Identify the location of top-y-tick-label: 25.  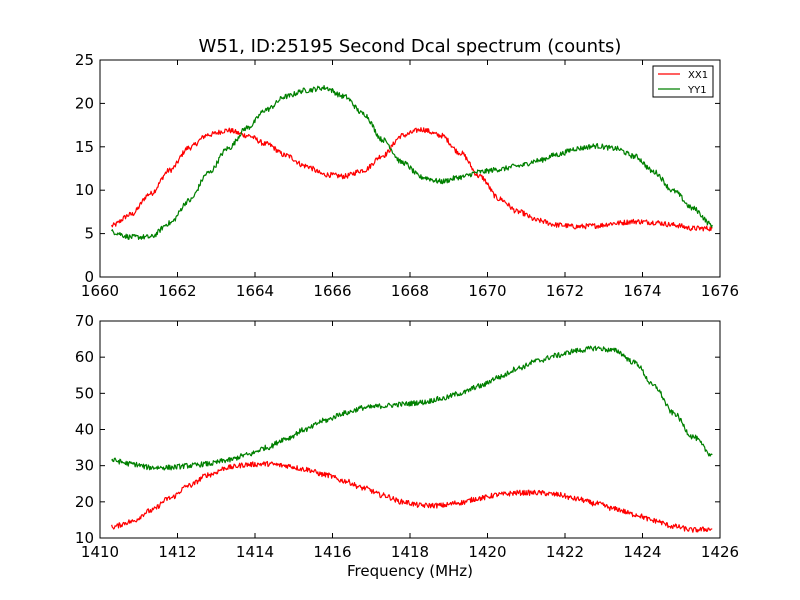
(84, 60).